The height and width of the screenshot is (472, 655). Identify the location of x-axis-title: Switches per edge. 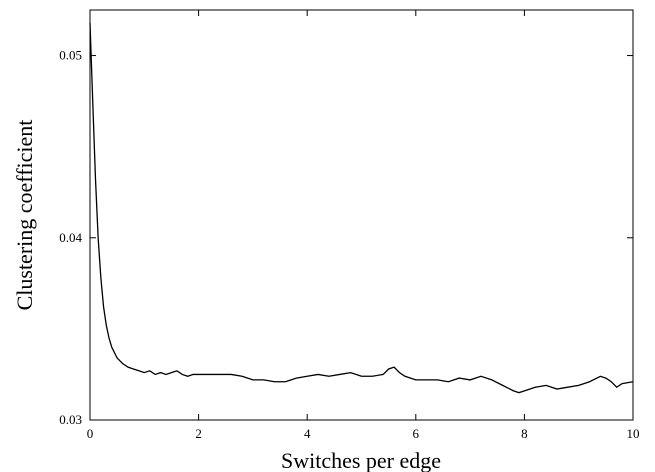
(361, 460).